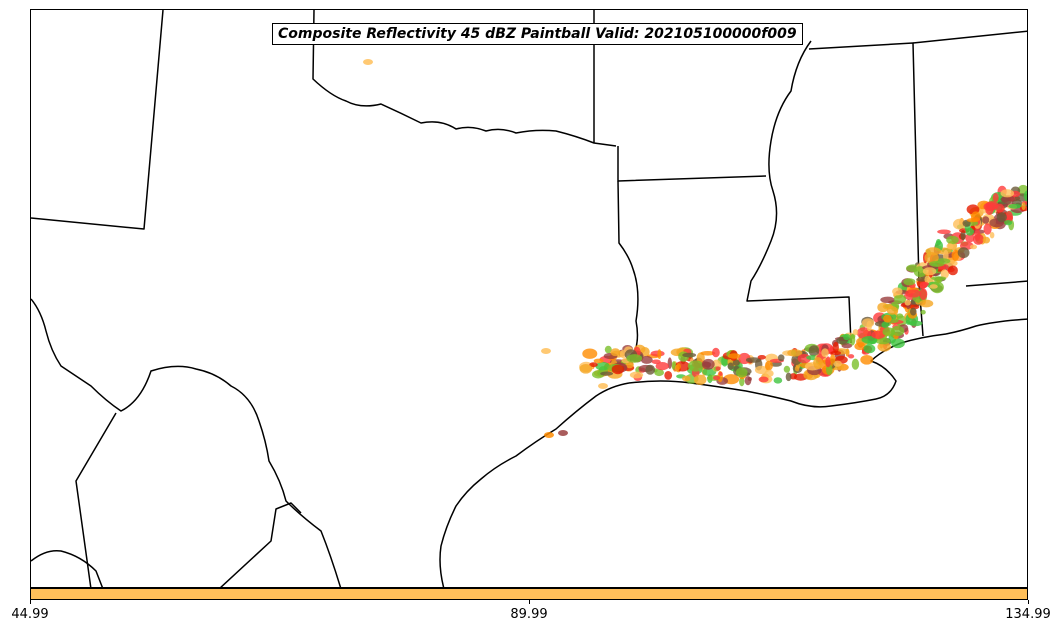 The width and height of the screenshot is (1062, 633). I want to click on colorbar, so click(529, 594).